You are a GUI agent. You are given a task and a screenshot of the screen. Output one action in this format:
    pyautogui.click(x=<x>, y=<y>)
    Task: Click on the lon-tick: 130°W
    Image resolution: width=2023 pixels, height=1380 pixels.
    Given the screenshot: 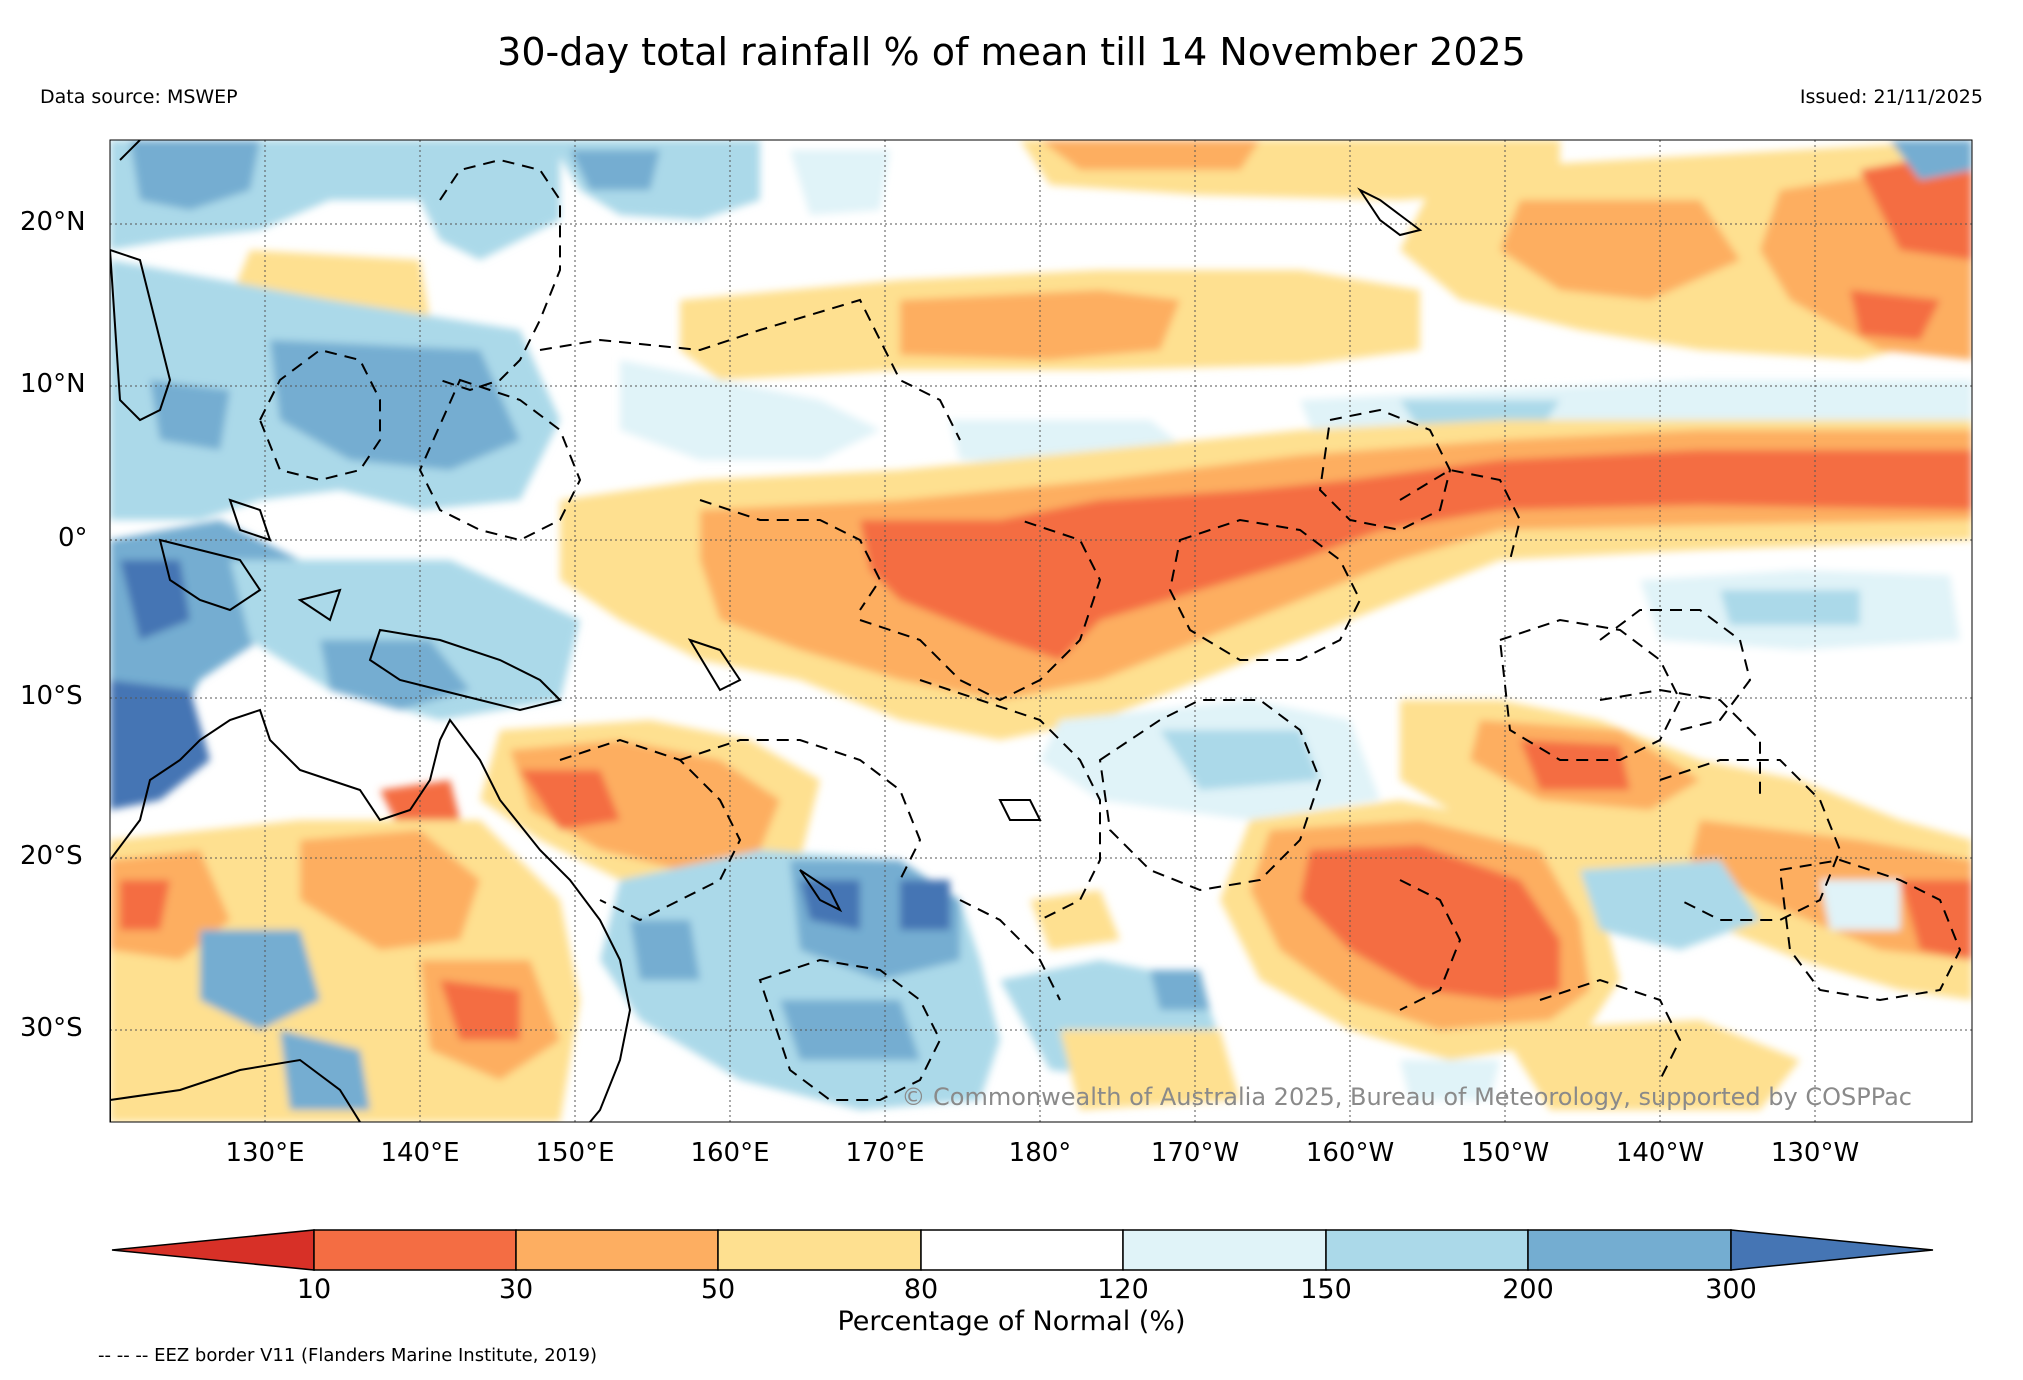 What is the action you would take?
    pyautogui.click(x=1815, y=1153)
    